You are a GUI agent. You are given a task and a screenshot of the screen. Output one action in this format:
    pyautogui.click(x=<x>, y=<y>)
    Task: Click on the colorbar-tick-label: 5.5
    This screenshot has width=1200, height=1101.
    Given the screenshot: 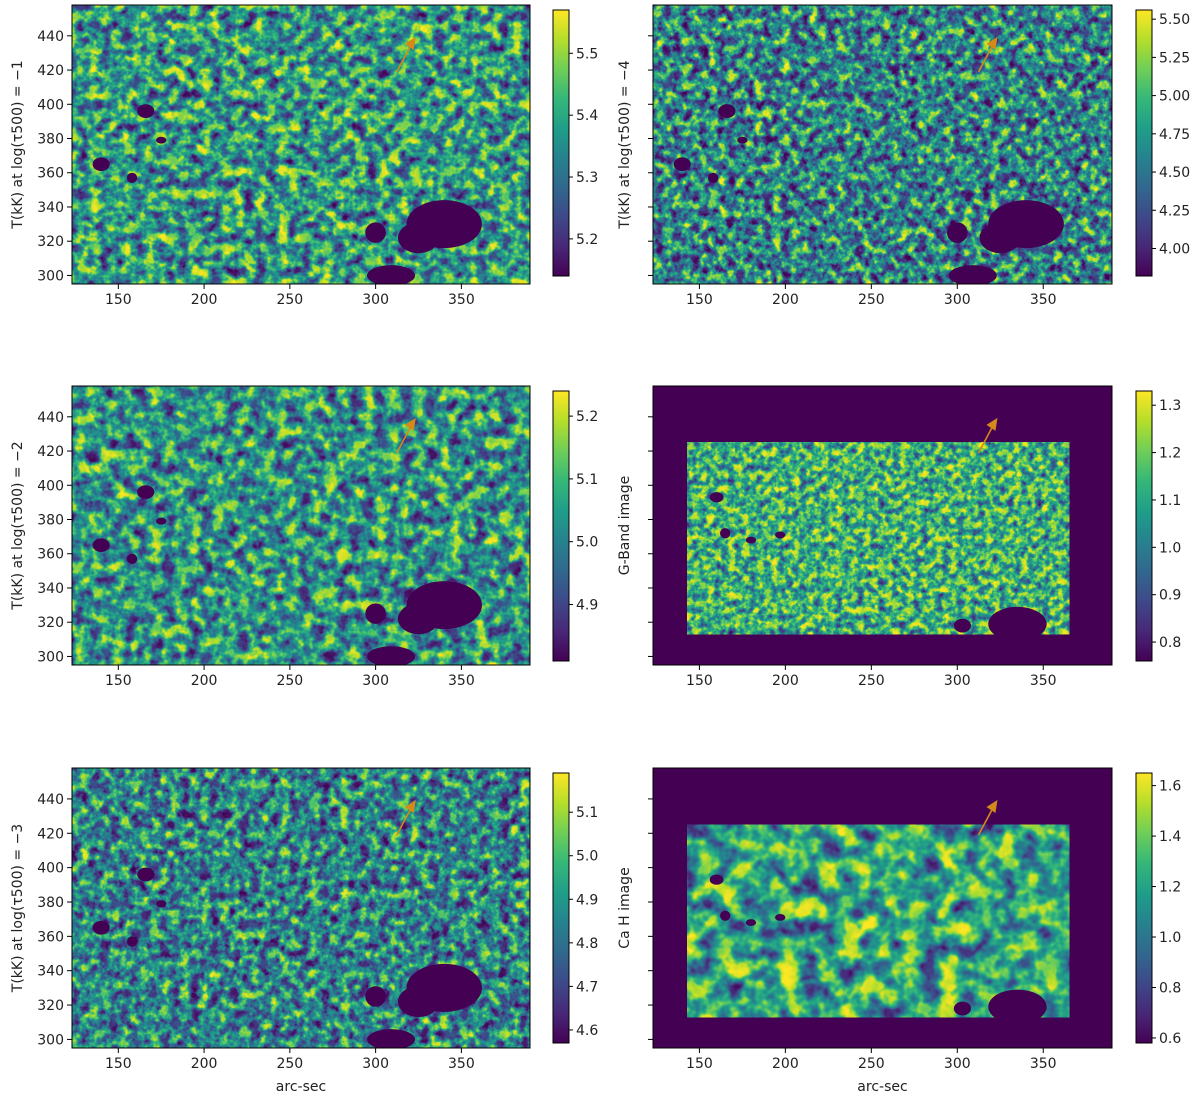 What is the action you would take?
    pyautogui.click(x=587, y=54)
    